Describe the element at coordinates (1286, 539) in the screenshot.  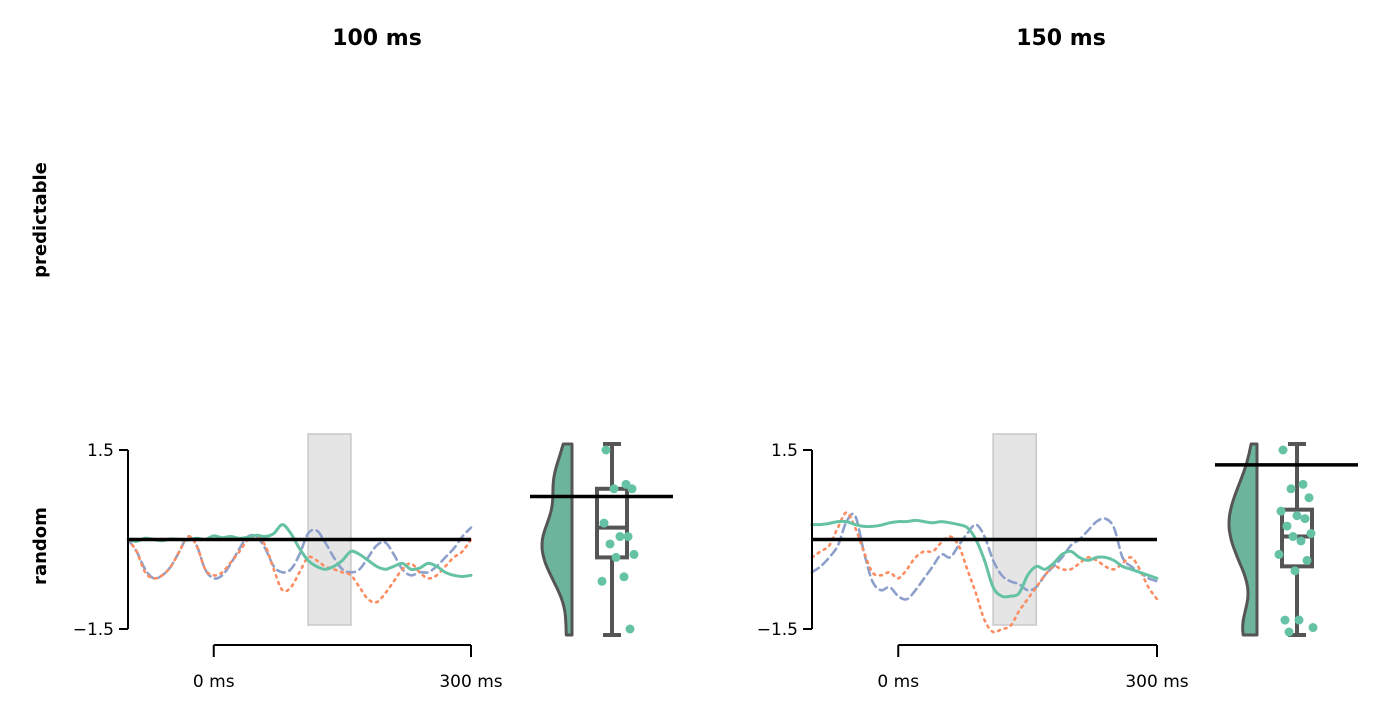
I see `panel-150ms-raincloud` at that location.